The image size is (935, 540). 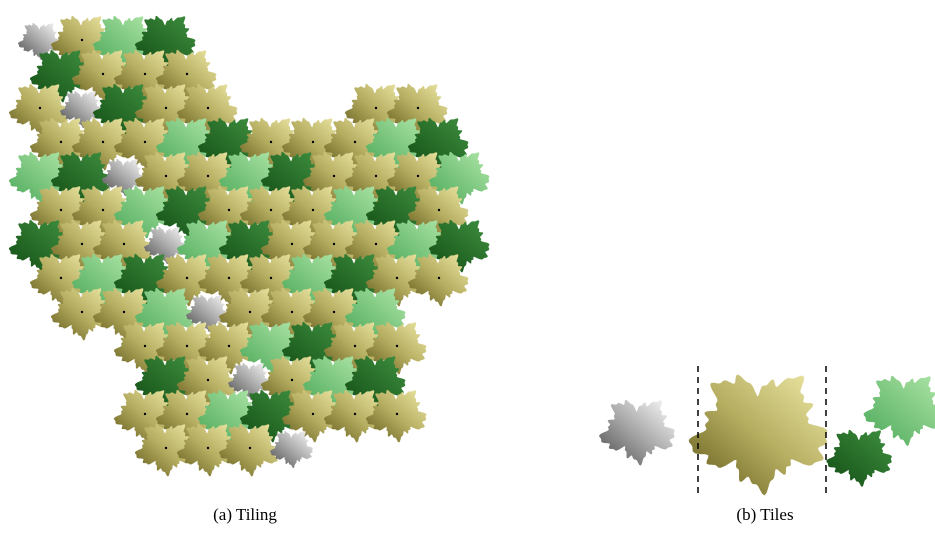 What do you see at coordinates (245, 514) in the screenshot?
I see `caption: (a) Tiling` at bounding box center [245, 514].